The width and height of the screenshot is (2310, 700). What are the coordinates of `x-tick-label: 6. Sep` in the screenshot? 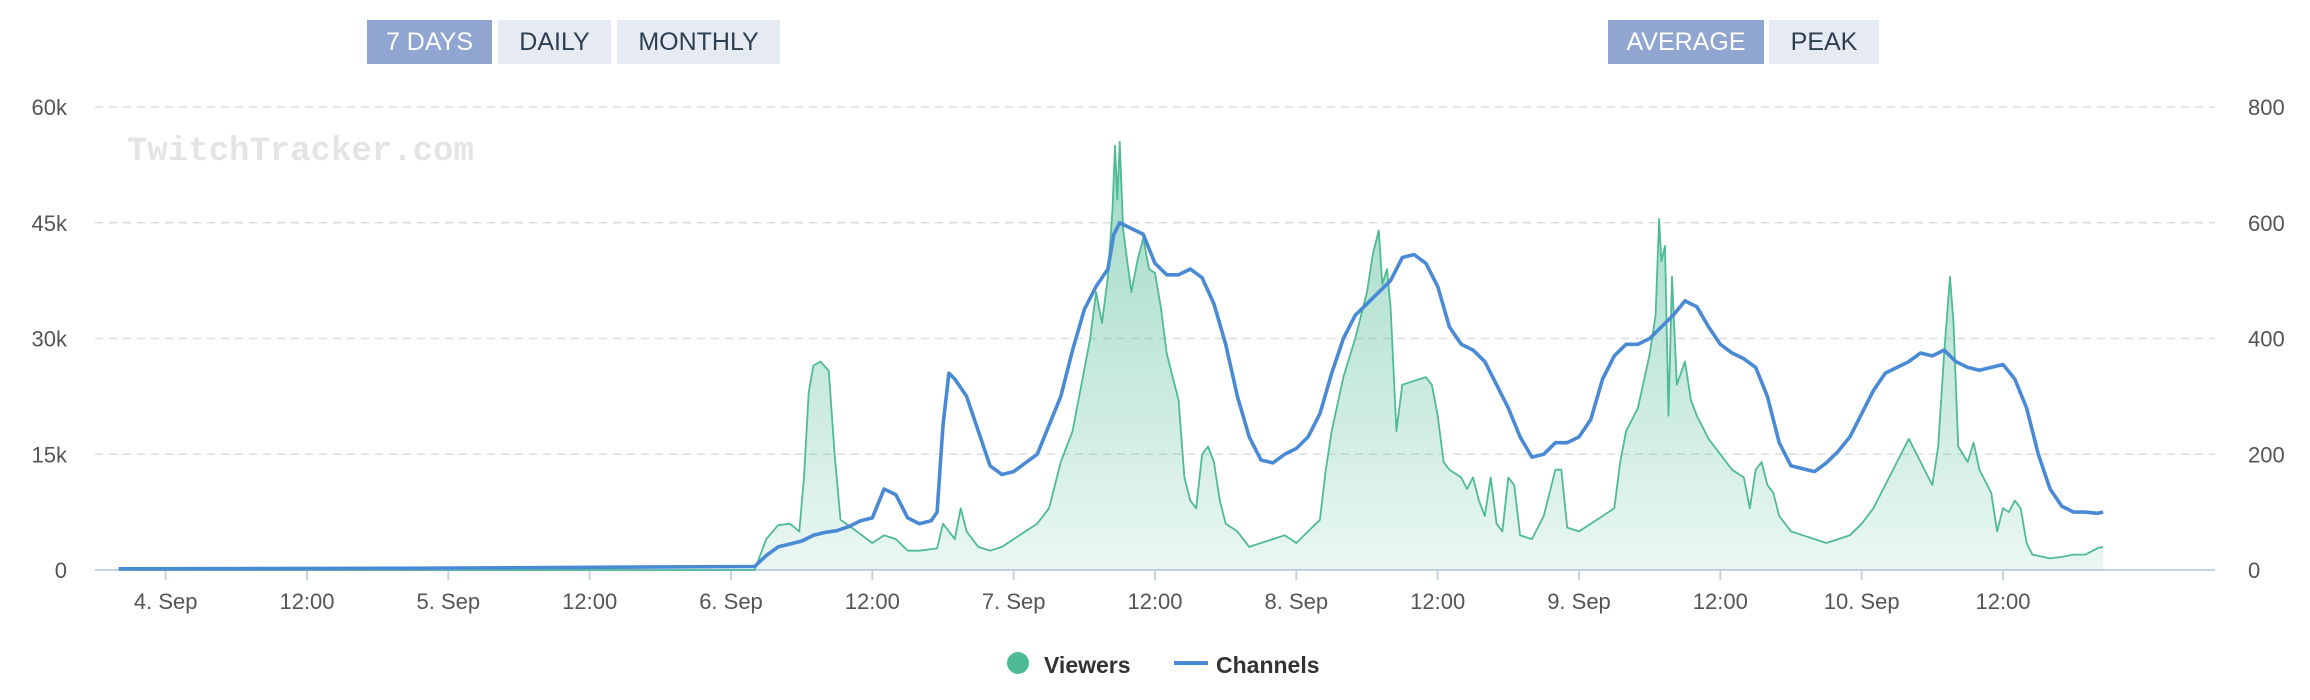 It's located at (731, 601).